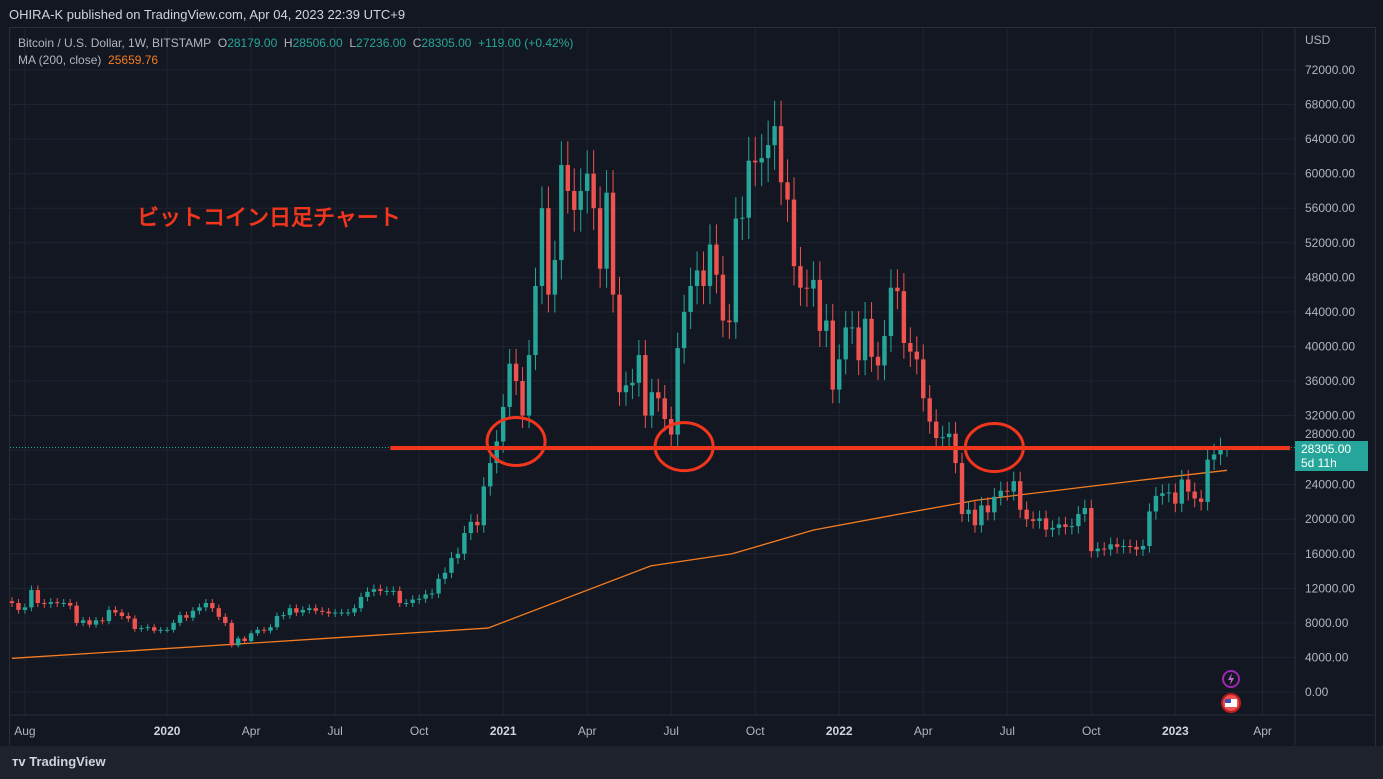 This screenshot has height=779, width=1383. I want to click on tradingview-logo: ᴛᴠ TradingView, so click(59, 761).